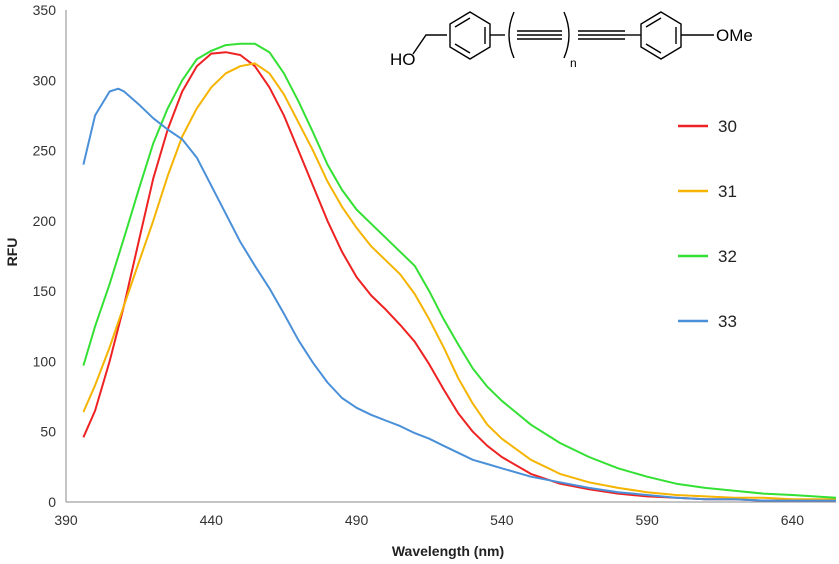 The height and width of the screenshot is (564, 839). What do you see at coordinates (502, 520) in the screenshot?
I see `x-tick-label: 540` at bounding box center [502, 520].